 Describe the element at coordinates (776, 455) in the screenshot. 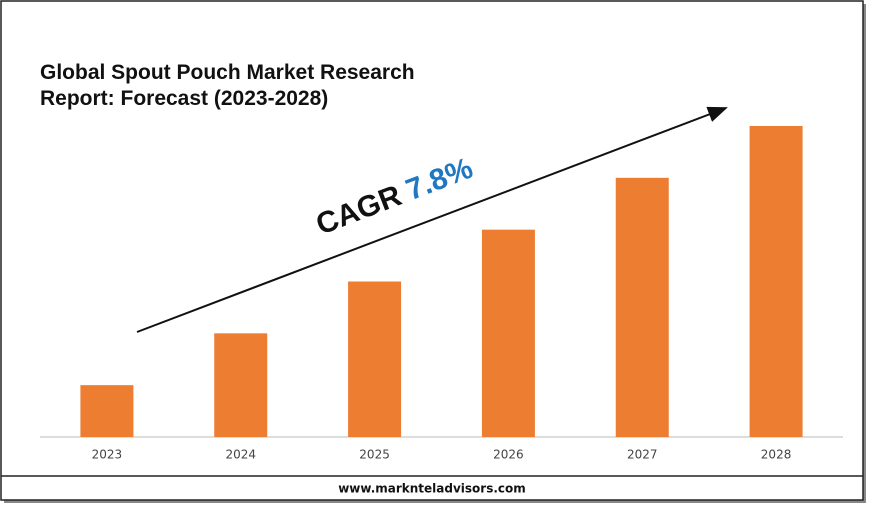

I see `x-tick-label: 2028` at that location.